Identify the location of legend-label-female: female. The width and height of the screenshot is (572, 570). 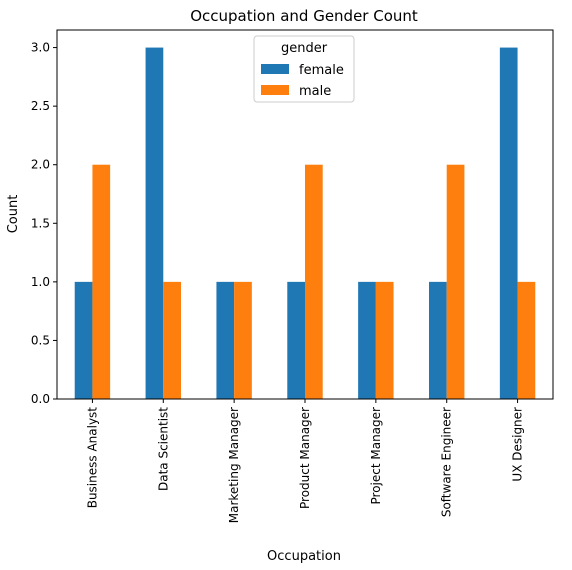
(321, 70).